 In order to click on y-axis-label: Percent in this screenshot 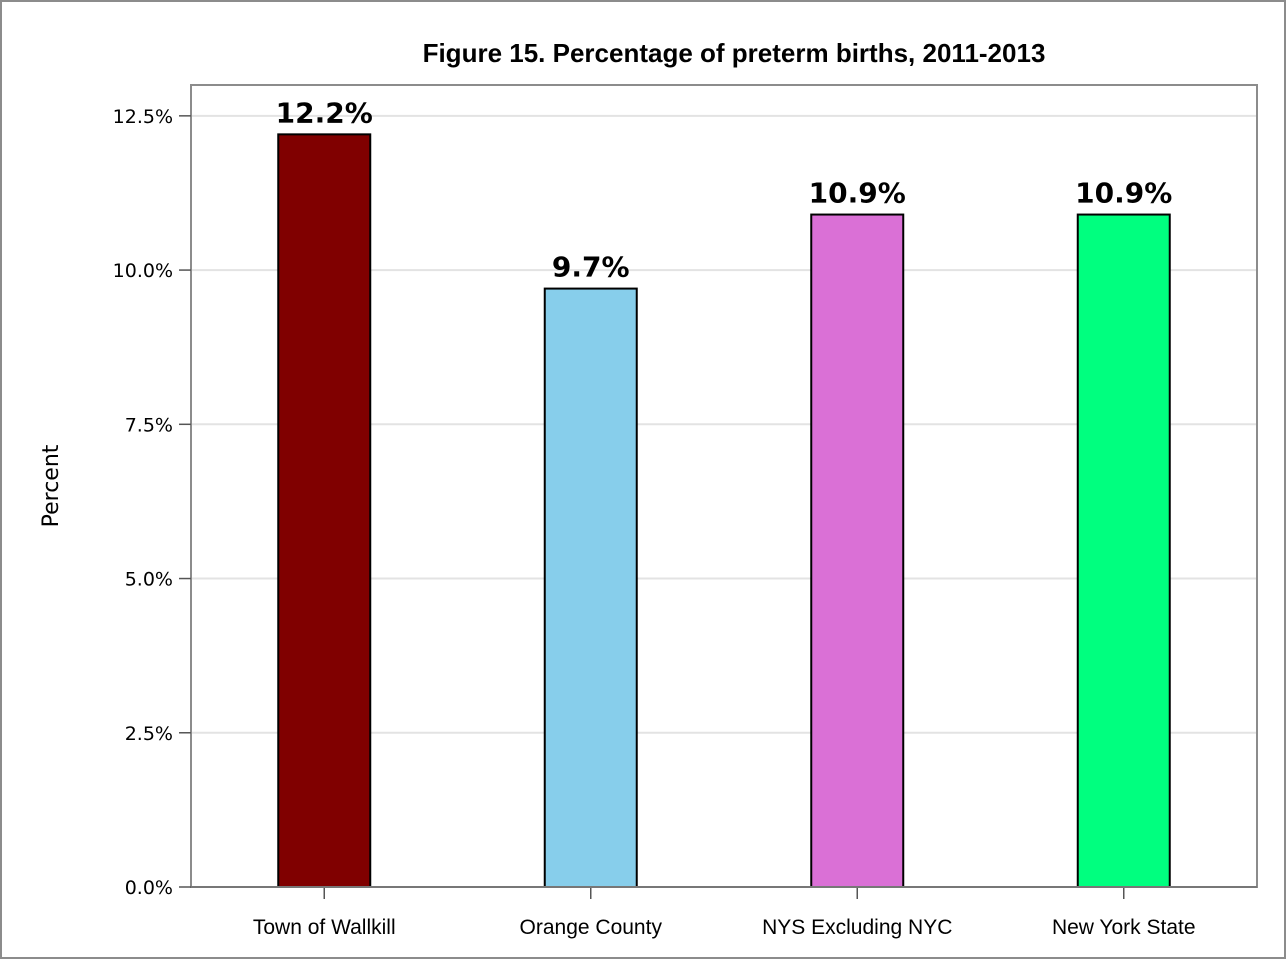, I will do `click(51, 485)`.